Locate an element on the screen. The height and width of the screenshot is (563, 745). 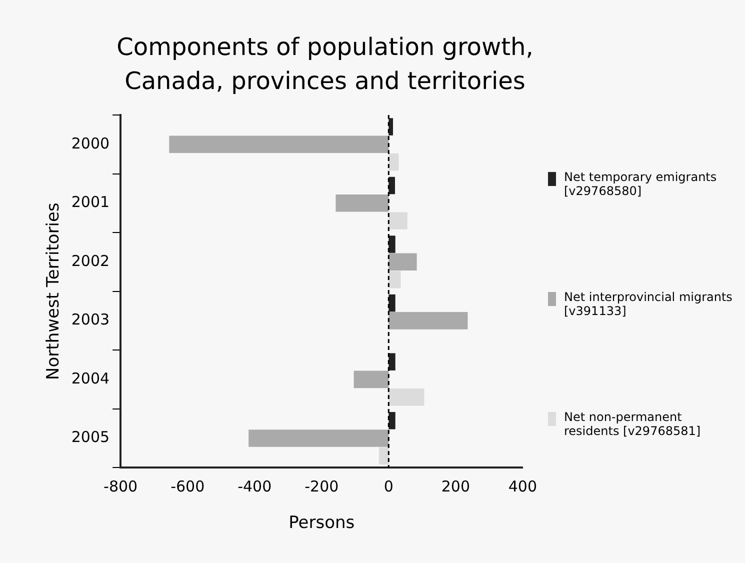
legend-label: Net non-permanent residents [v29768581] is located at coordinates (633, 424).